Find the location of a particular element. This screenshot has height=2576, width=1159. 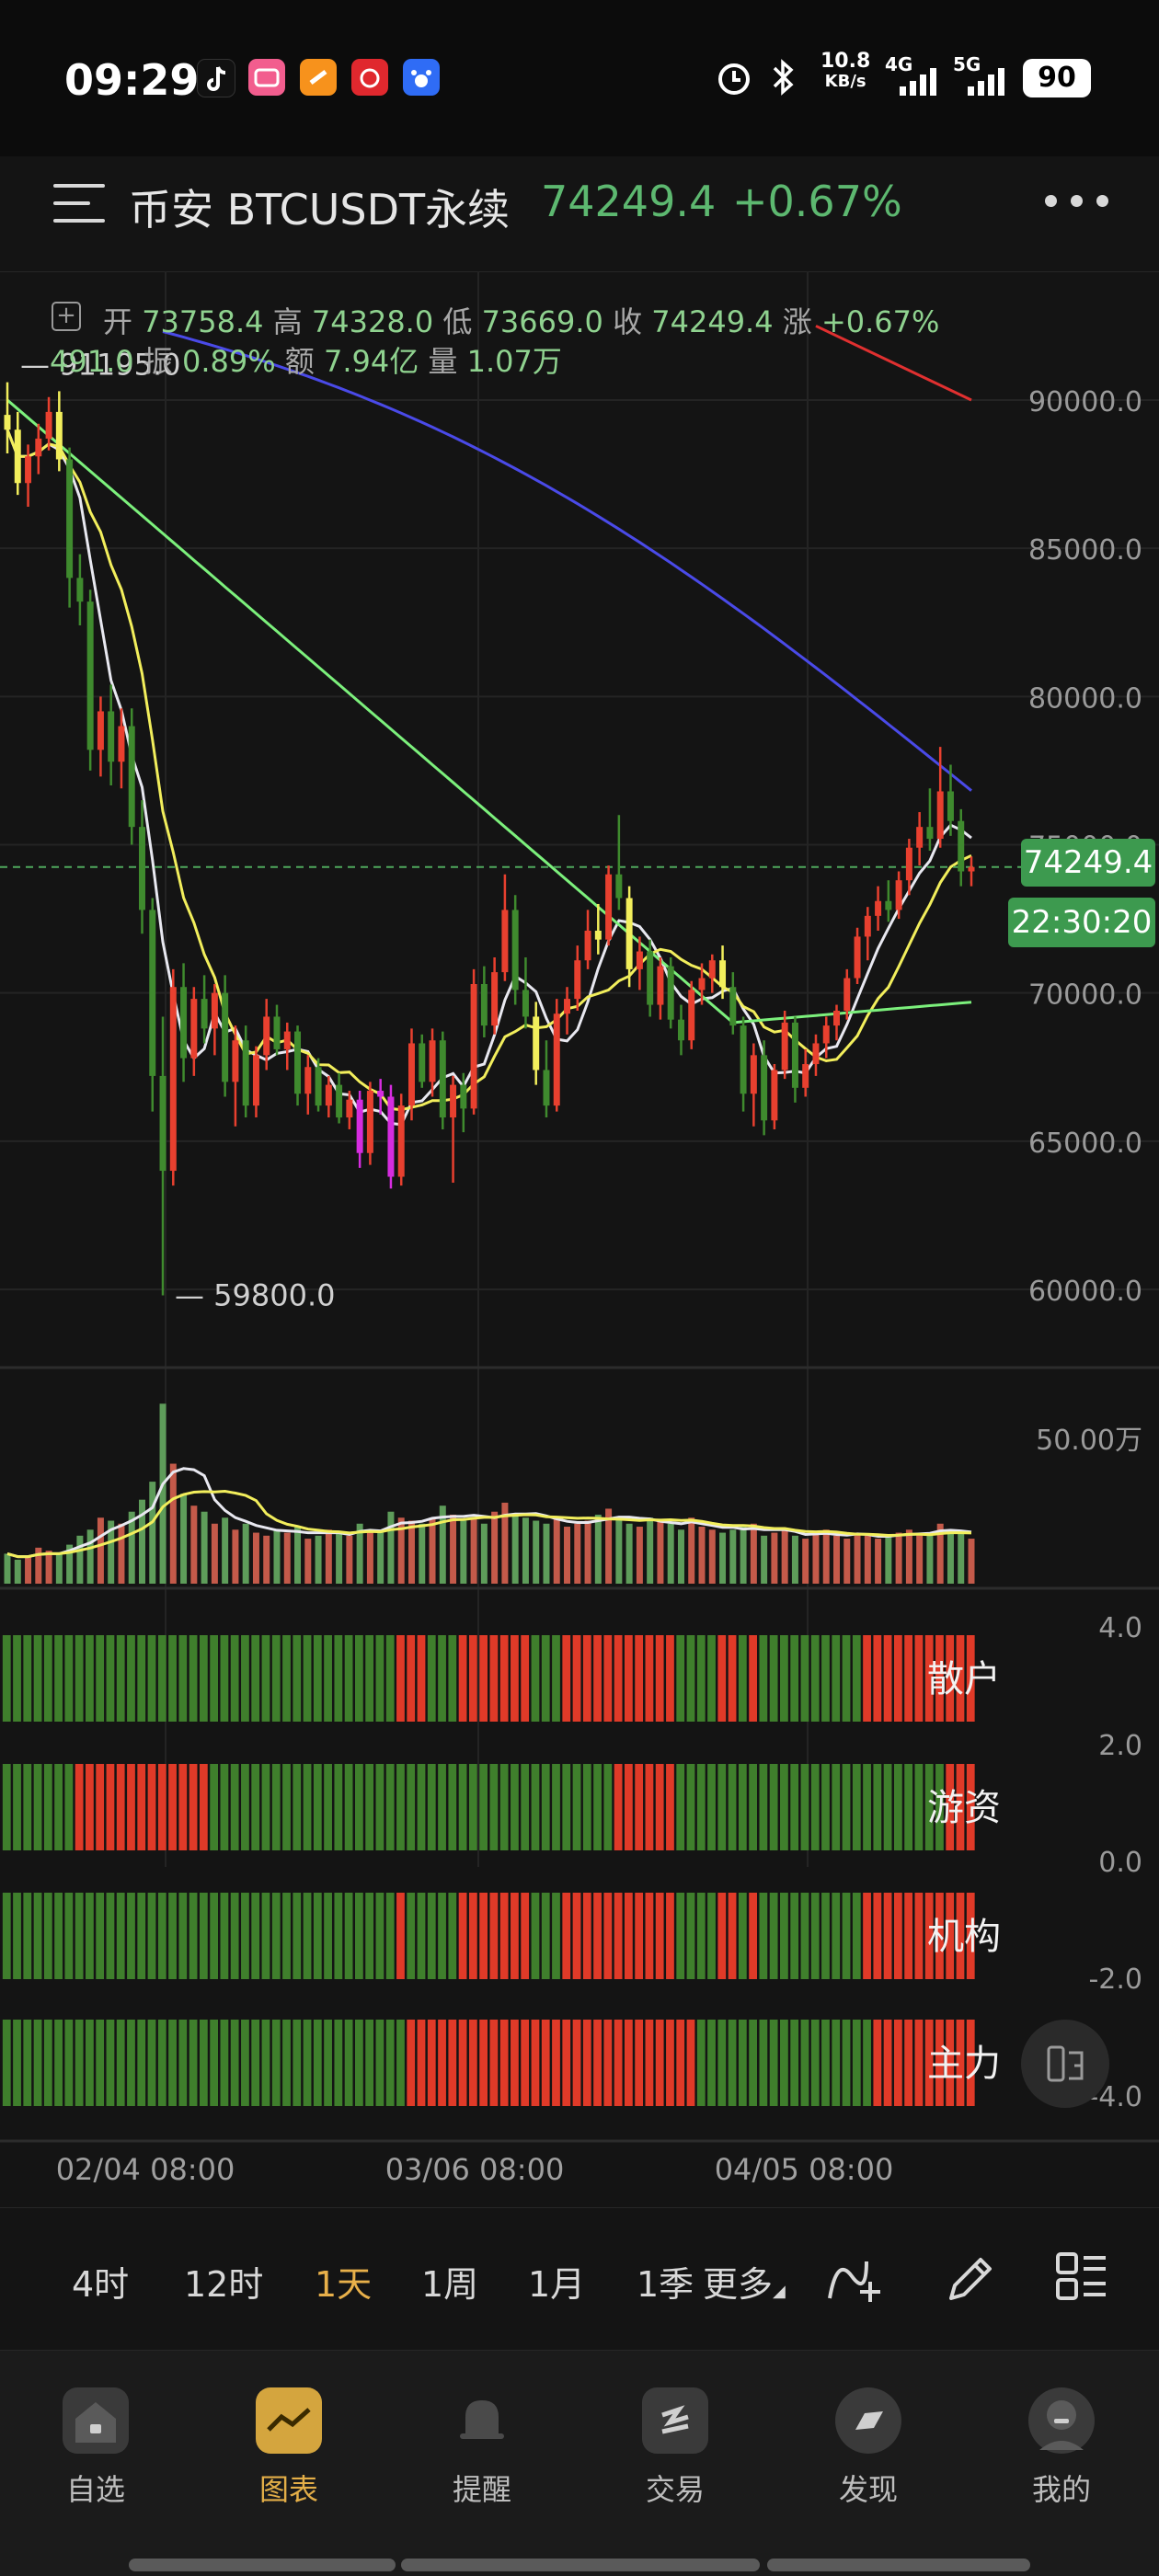

nav-alerts: 提醒 is located at coordinates (482, 2448).